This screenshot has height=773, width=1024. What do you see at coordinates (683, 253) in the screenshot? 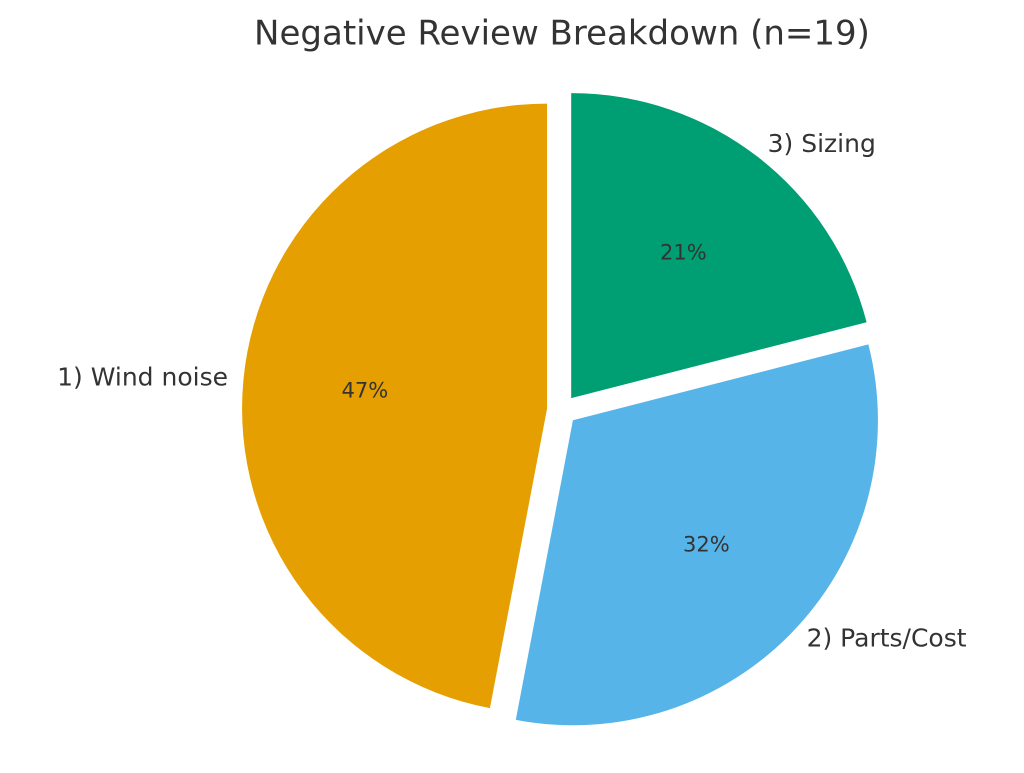
I see `value-label: 21%` at bounding box center [683, 253].